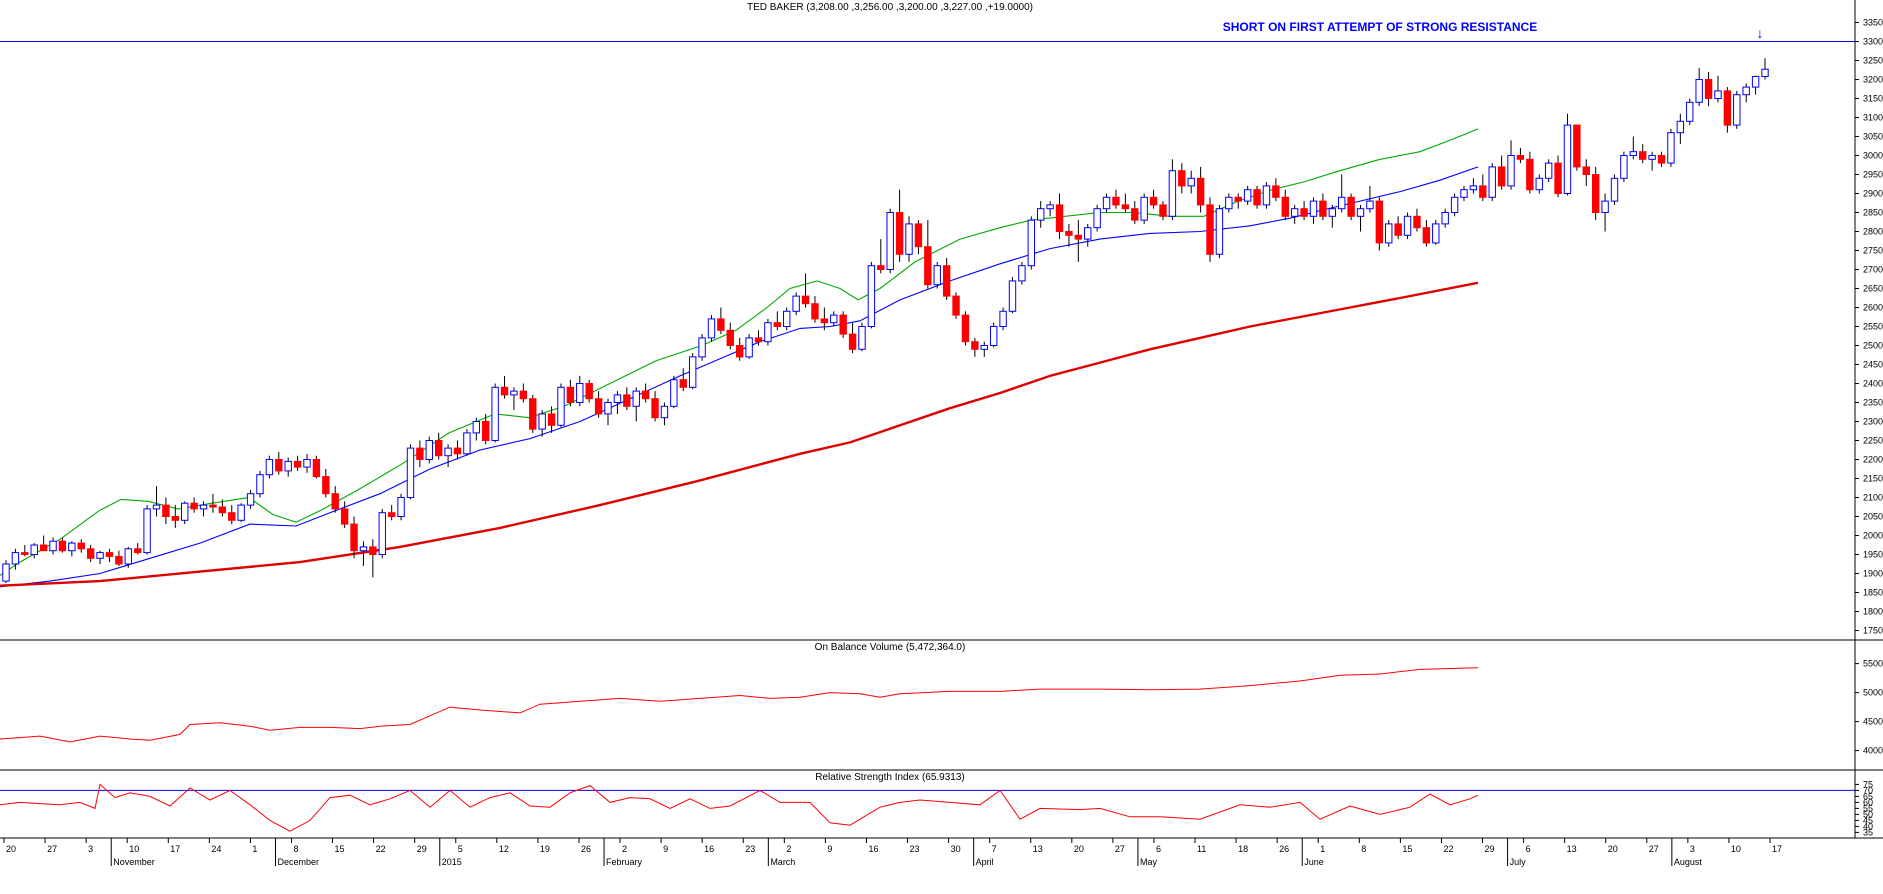 This screenshot has width=1883, height=894. Describe the element at coordinates (1363, 849) in the screenshot. I see `x-tick-label: 8` at that location.